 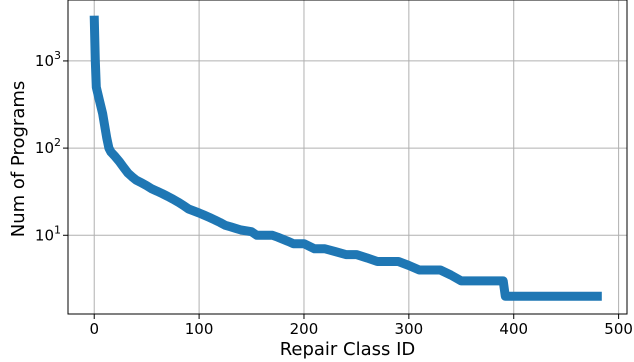 I want to click on y-tick-exponent: 3, so click(x=57, y=55).